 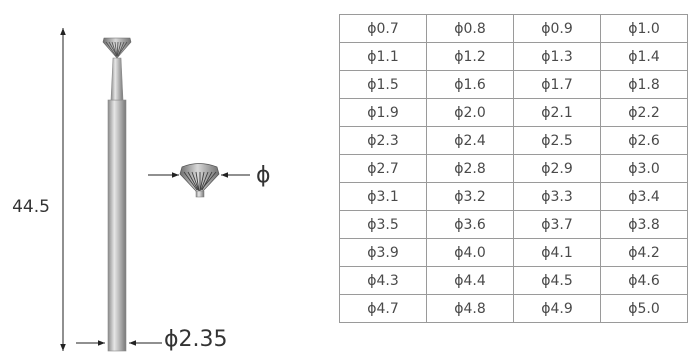 I want to click on size-cell: ϕ2.1, so click(x=557, y=112).